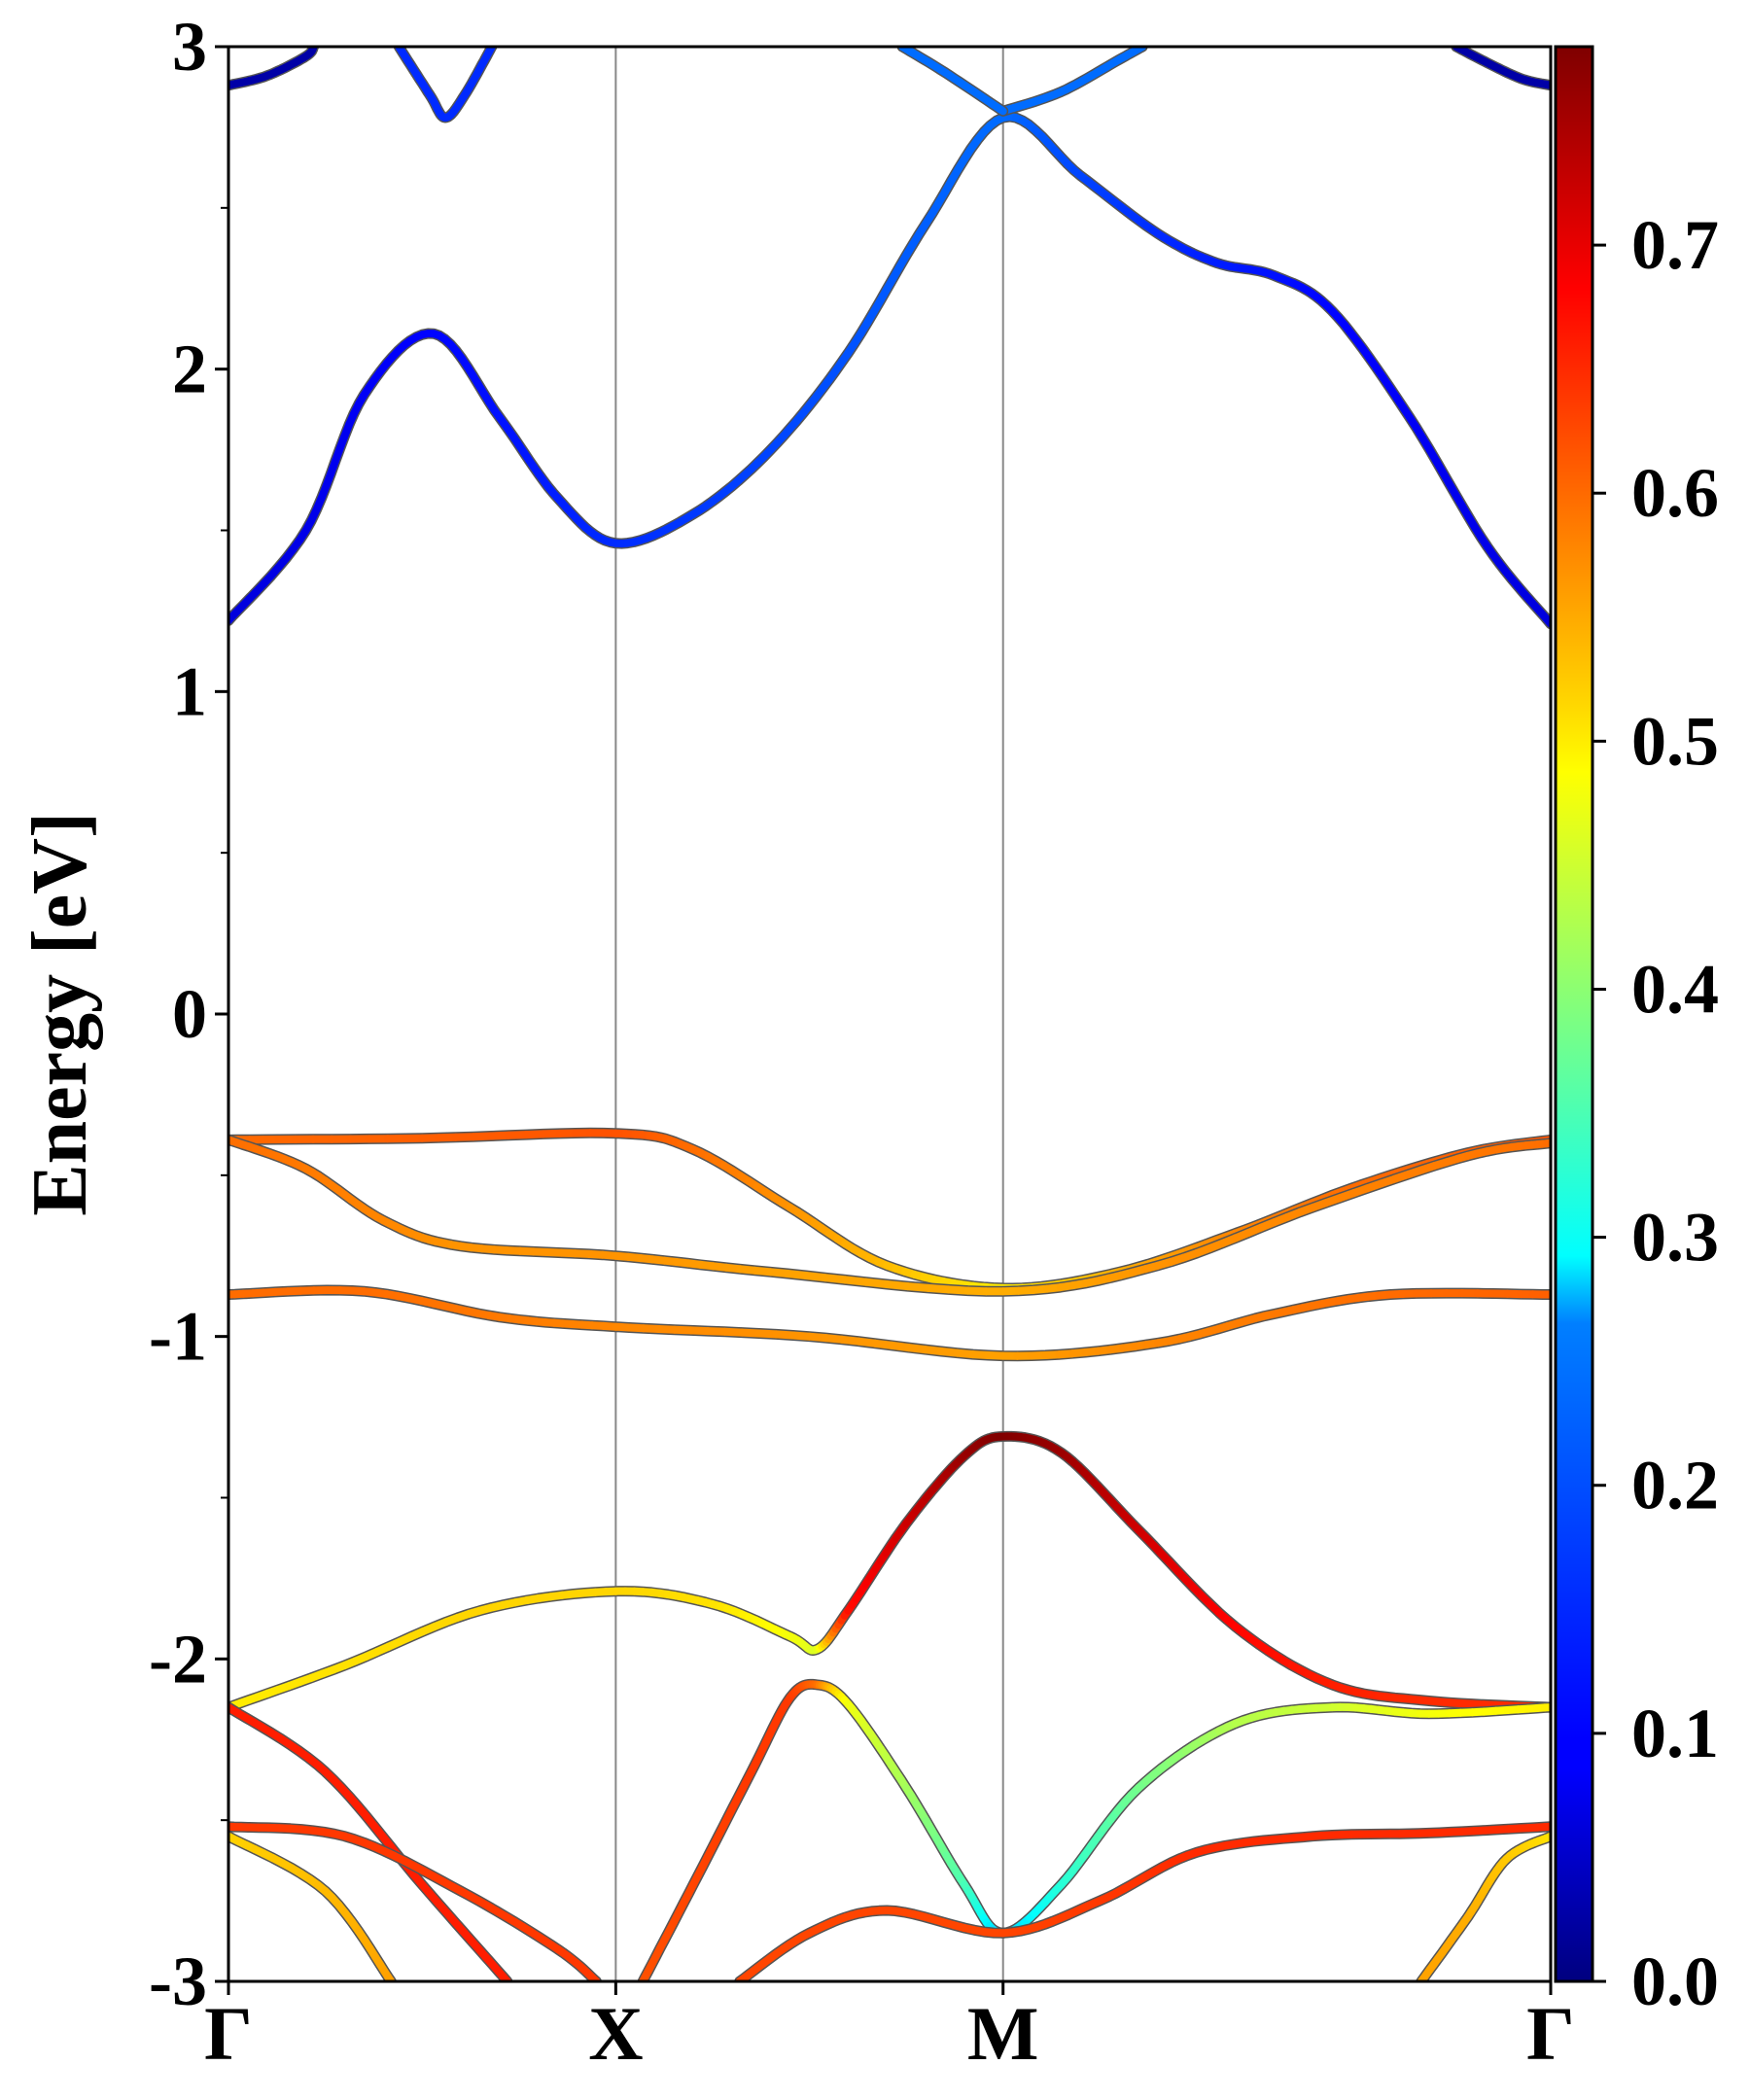  I want to click on colorbar-tick-label: 0.6, so click(1675, 493).